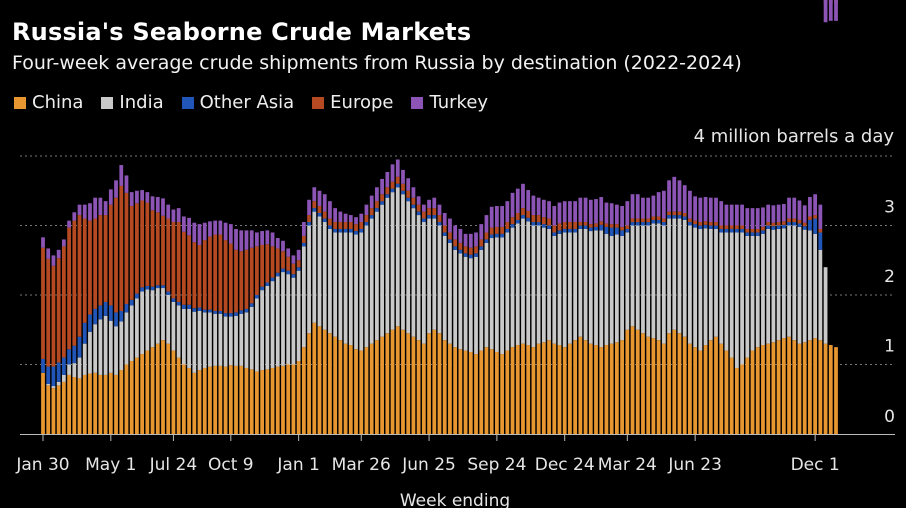  Describe the element at coordinates (496, 465) in the screenshot. I see `x-tick-label: Sep 24` at that location.